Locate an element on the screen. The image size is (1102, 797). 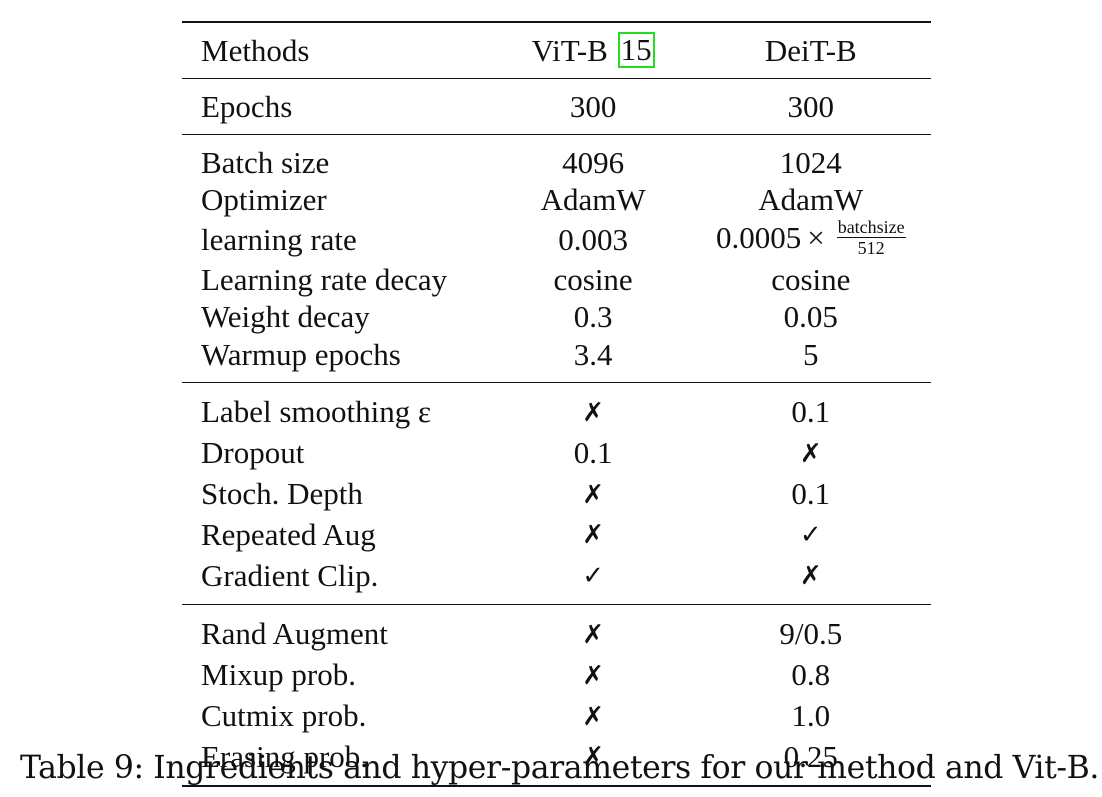
deit-b-value: cosine is located at coordinates (811, 279).